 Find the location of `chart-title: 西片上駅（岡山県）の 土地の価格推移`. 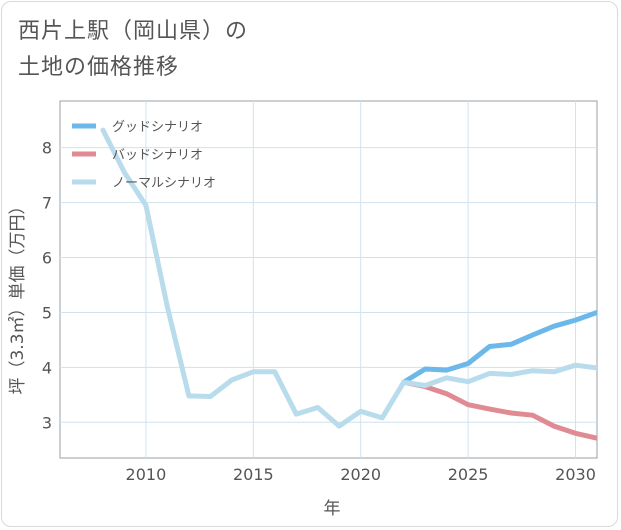

chart-title: 西片上駅（岡山県）の 土地の価格推移 is located at coordinates (133, 50).